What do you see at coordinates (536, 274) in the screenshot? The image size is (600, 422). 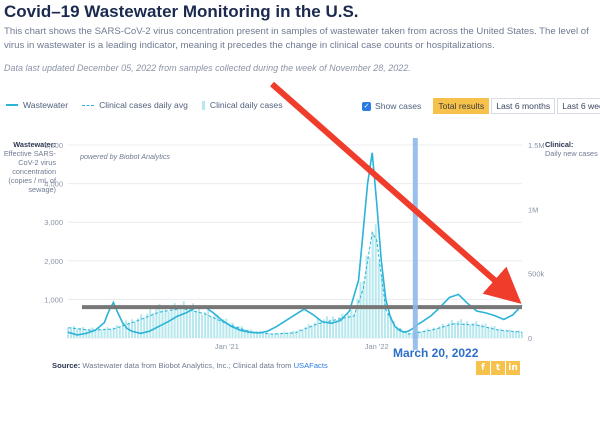 I see `right-tick-label: 500k` at bounding box center [536, 274].